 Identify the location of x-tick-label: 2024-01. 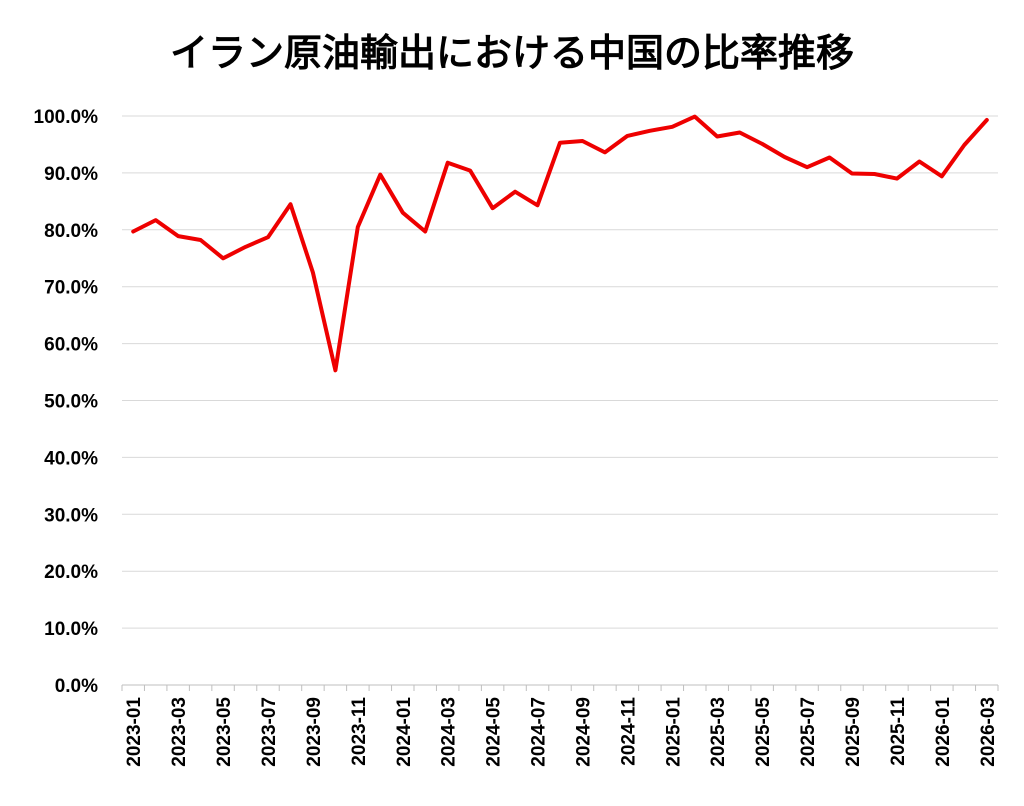
(404, 732).